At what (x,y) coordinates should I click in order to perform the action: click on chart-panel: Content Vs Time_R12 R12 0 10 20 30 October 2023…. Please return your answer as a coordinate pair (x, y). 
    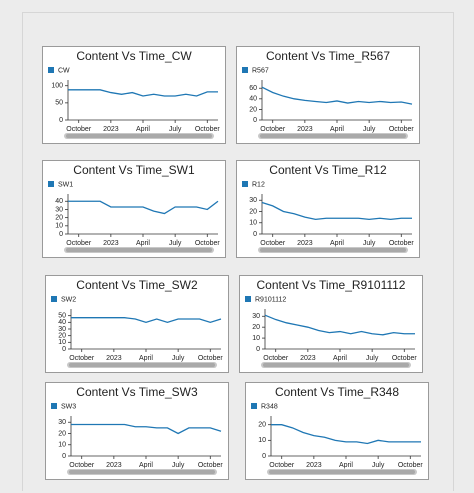
    Looking at the image, I should click on (328, 209).